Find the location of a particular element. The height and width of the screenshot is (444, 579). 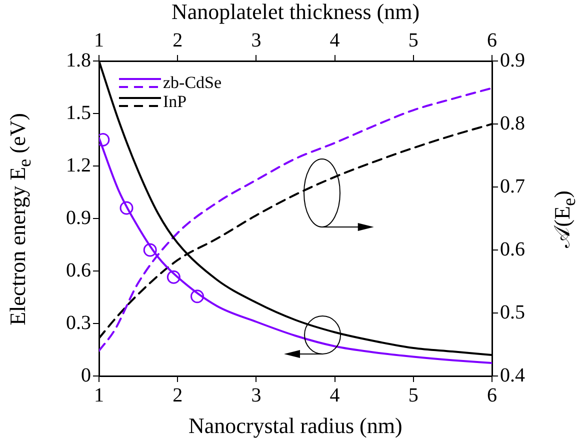

y-tick-label: 0.3 is located at coordinates (78, 323).